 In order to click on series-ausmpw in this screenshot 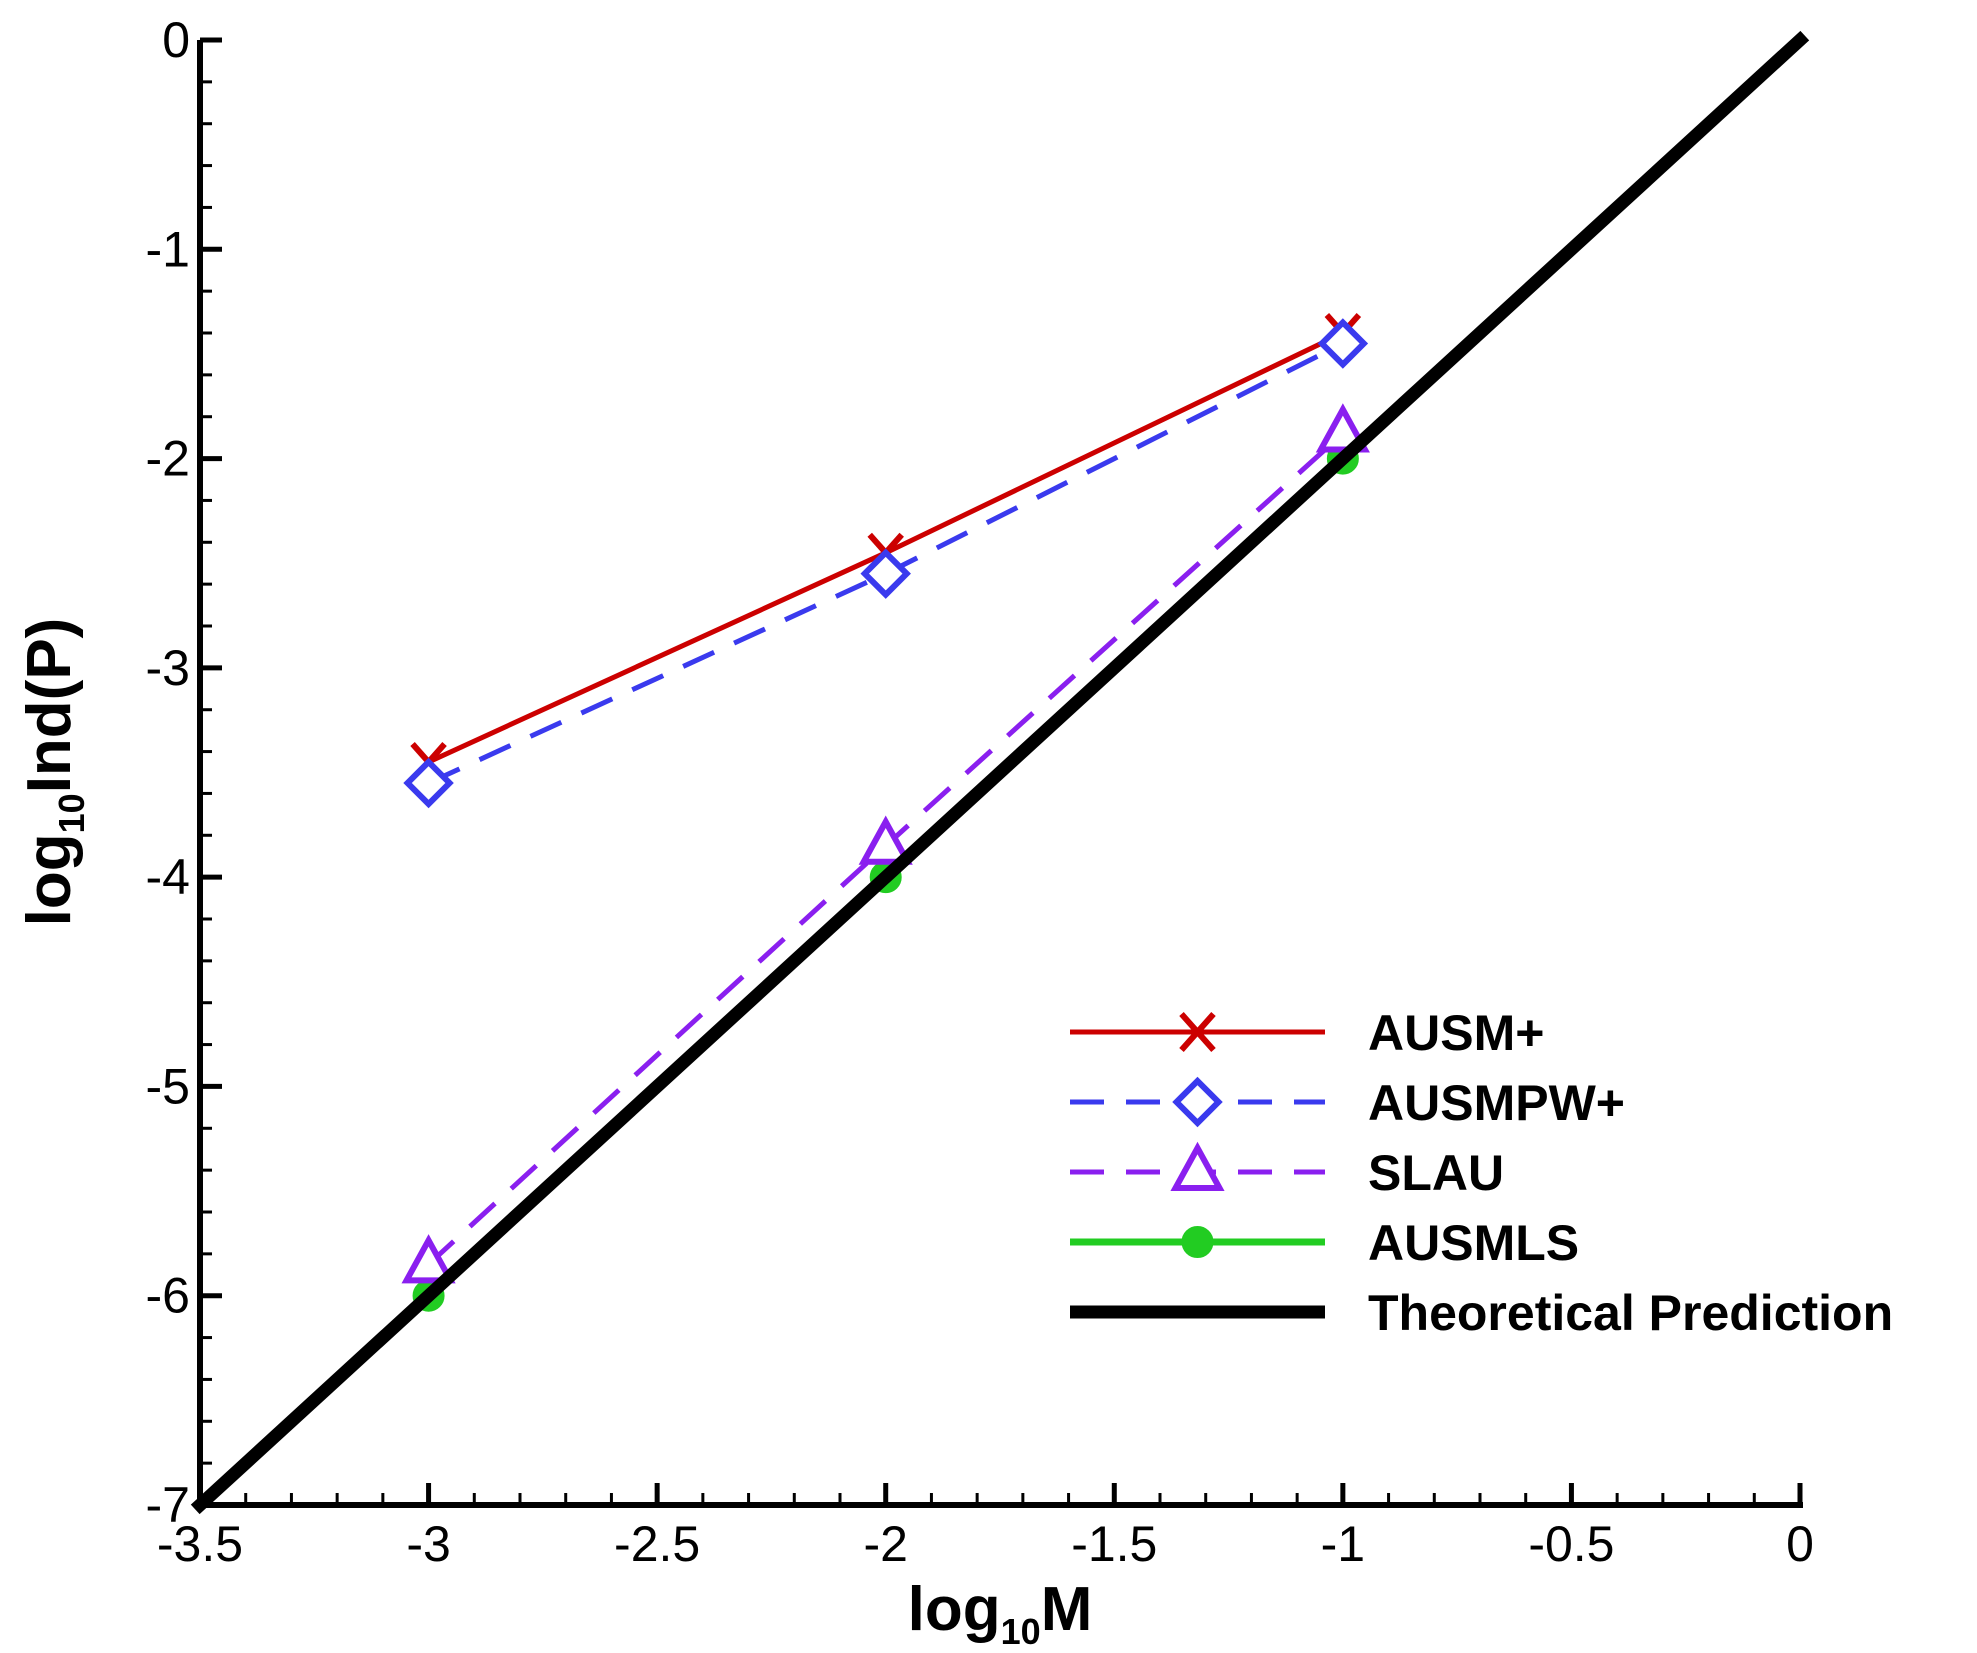, I will do `click(886, 563)`.